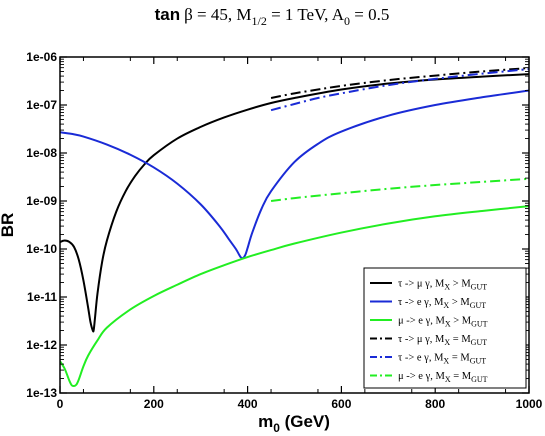 This screenshot has width=545, height=436. Describe the element at coordinates (435, 404) in the screenshot. I see `x-tick-label: 800` at that location.